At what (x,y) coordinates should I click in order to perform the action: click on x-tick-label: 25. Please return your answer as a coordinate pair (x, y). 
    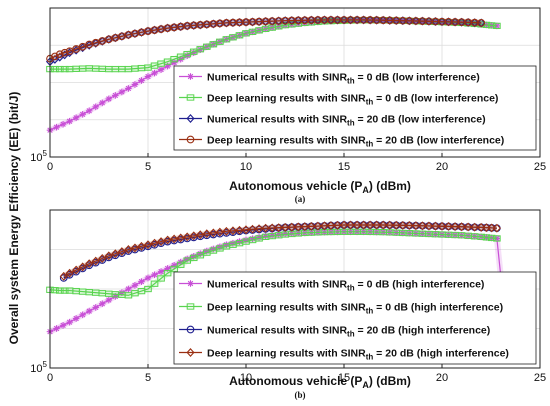
    Looking at the image, I should click on (540, 167).